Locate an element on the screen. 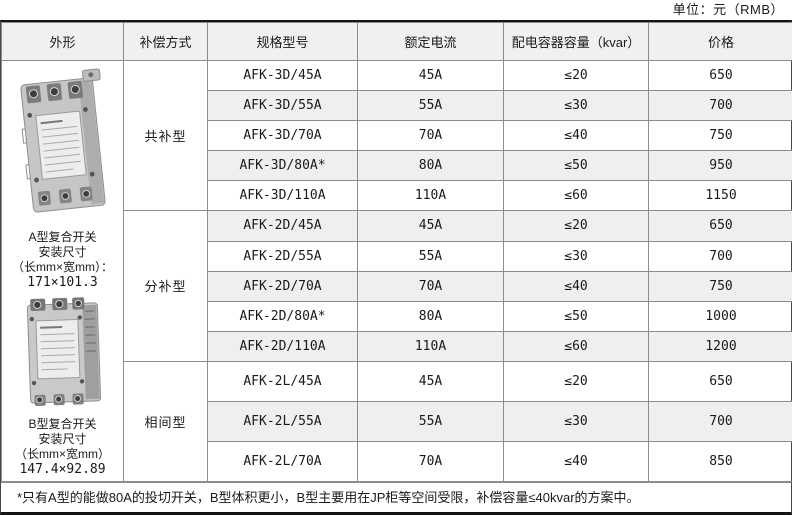 This screenshot has width=792, height=516. caption-line: A型复合开关 is located at coordinates (62, 236).